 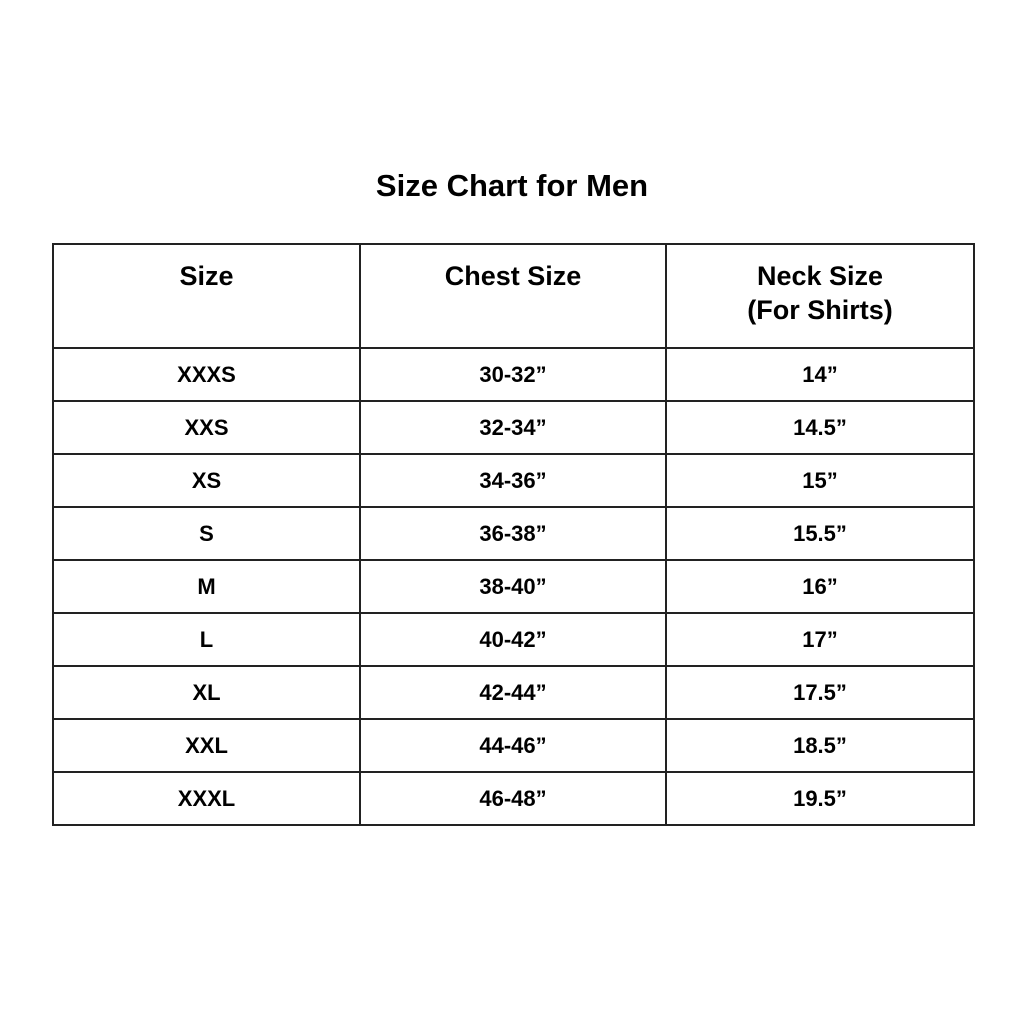 What do you see at coordinates (206, 745) in the screenshot?
I see `cell-size: XXL` at bounding box center [206, 745].